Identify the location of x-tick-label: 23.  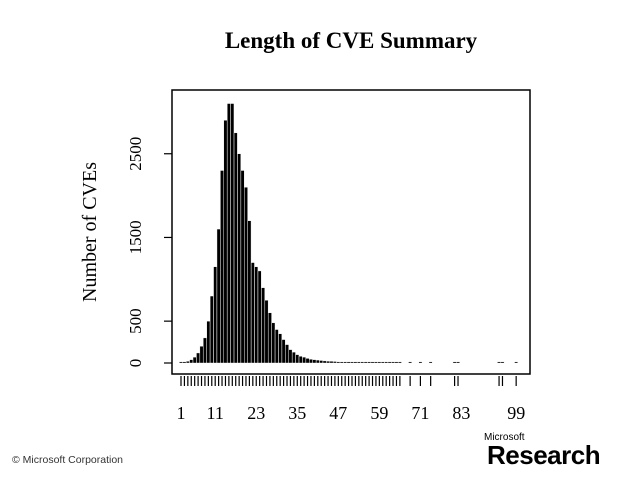
(256, 413).